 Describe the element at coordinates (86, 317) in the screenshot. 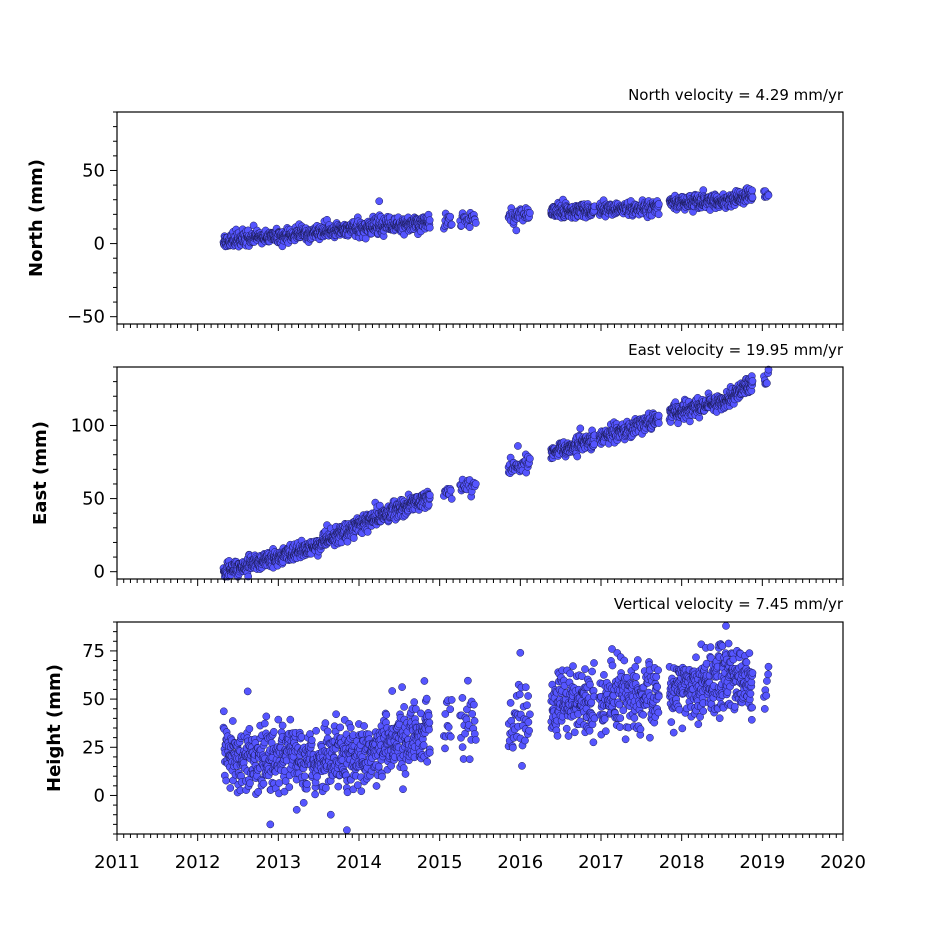

I see `y-tick-label: −50` at that location.